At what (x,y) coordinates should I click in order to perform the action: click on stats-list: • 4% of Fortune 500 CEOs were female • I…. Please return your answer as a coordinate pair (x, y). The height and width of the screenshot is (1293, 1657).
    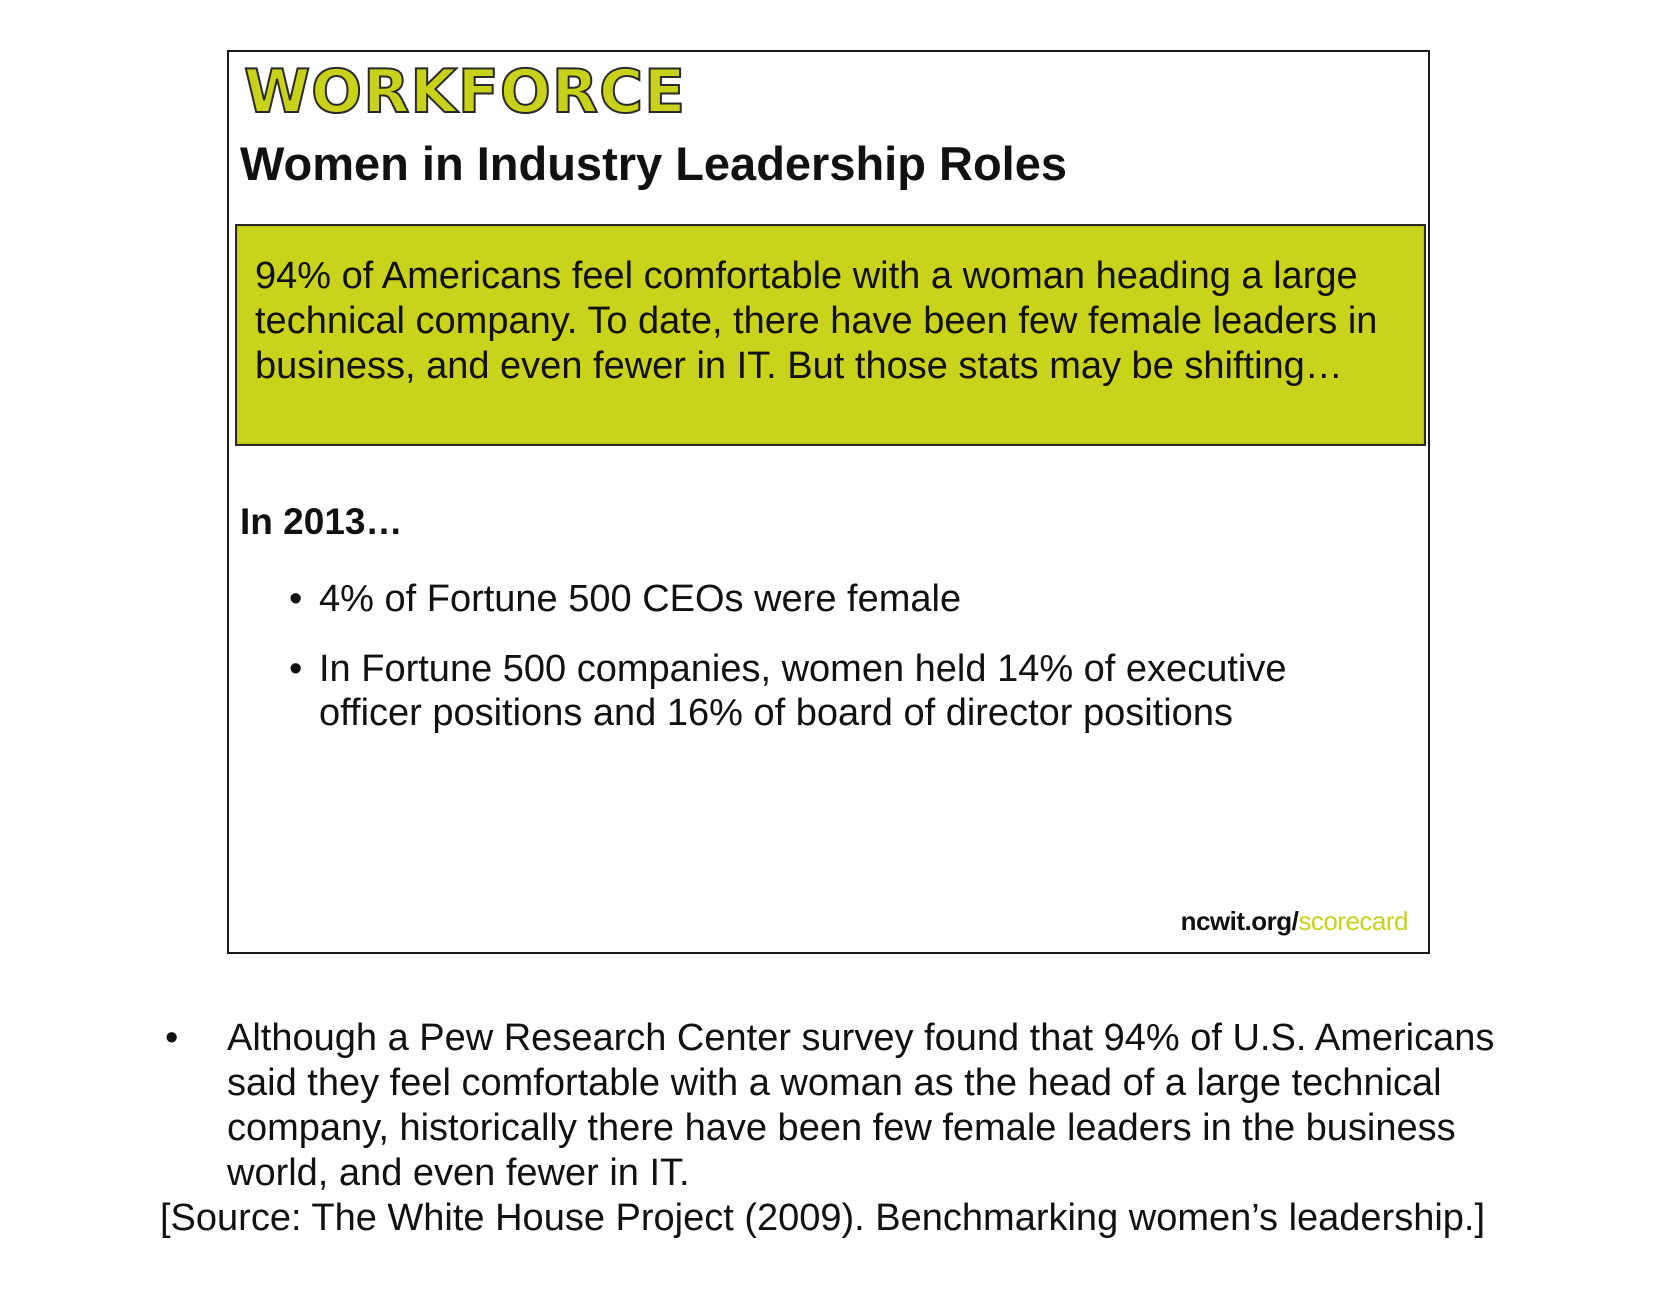
    Looking at the image, I should click on (839, 669).